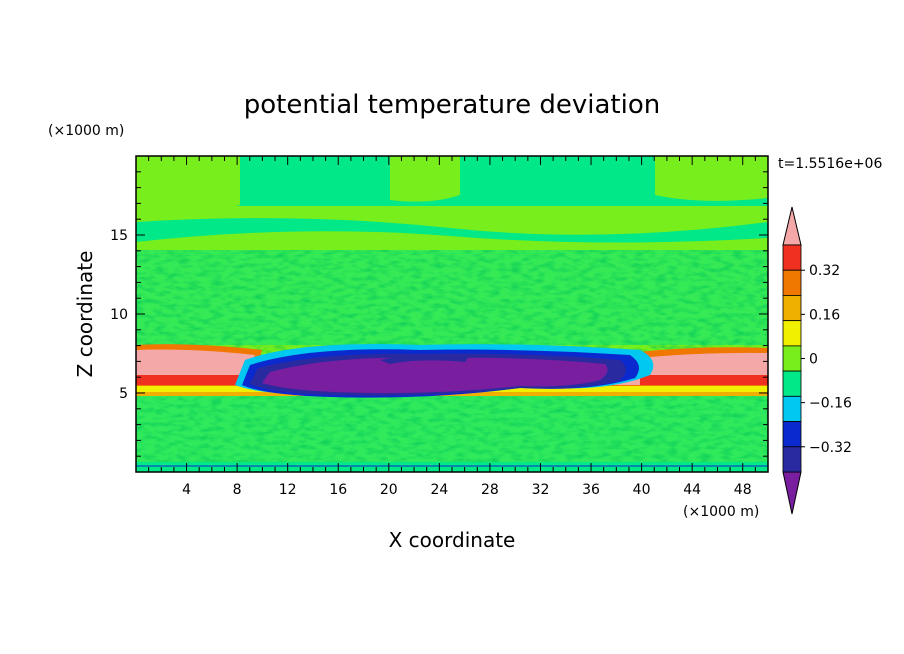  I want to click on colorbar-label: 0, so click(813, 360).